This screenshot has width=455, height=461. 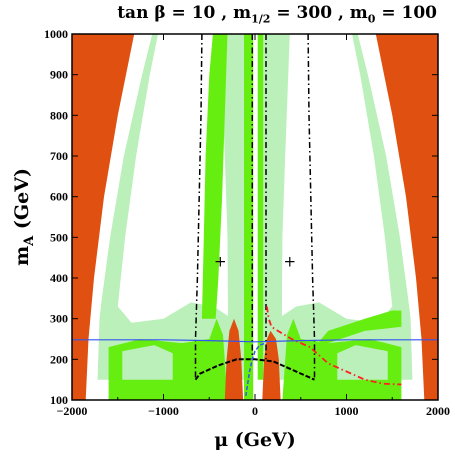 I want to click on region-orange-bump-right, so click(x=271, y=365).